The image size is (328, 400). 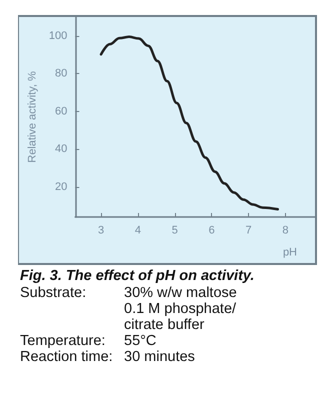 What do you see at coordinates (32, 117) in the screenshot?
I see `y-axis-title: Relative activity, %` at bounding box center [32, 117].